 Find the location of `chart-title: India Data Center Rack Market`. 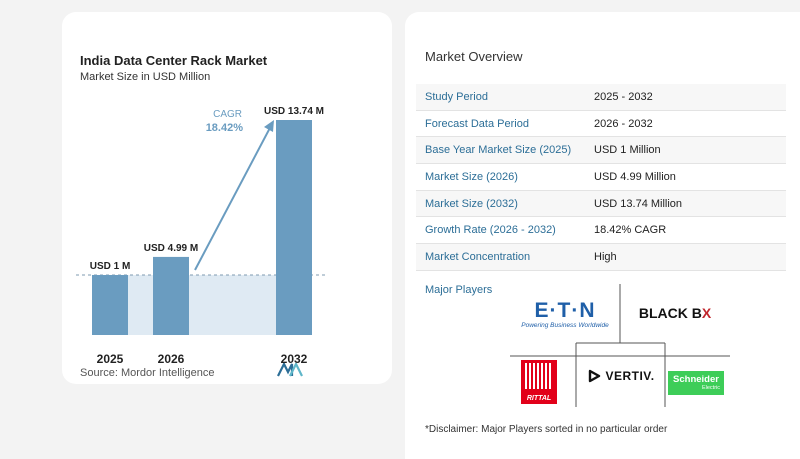

chart-title: India Data Center Rack Market is located at coordinates (174, 60).